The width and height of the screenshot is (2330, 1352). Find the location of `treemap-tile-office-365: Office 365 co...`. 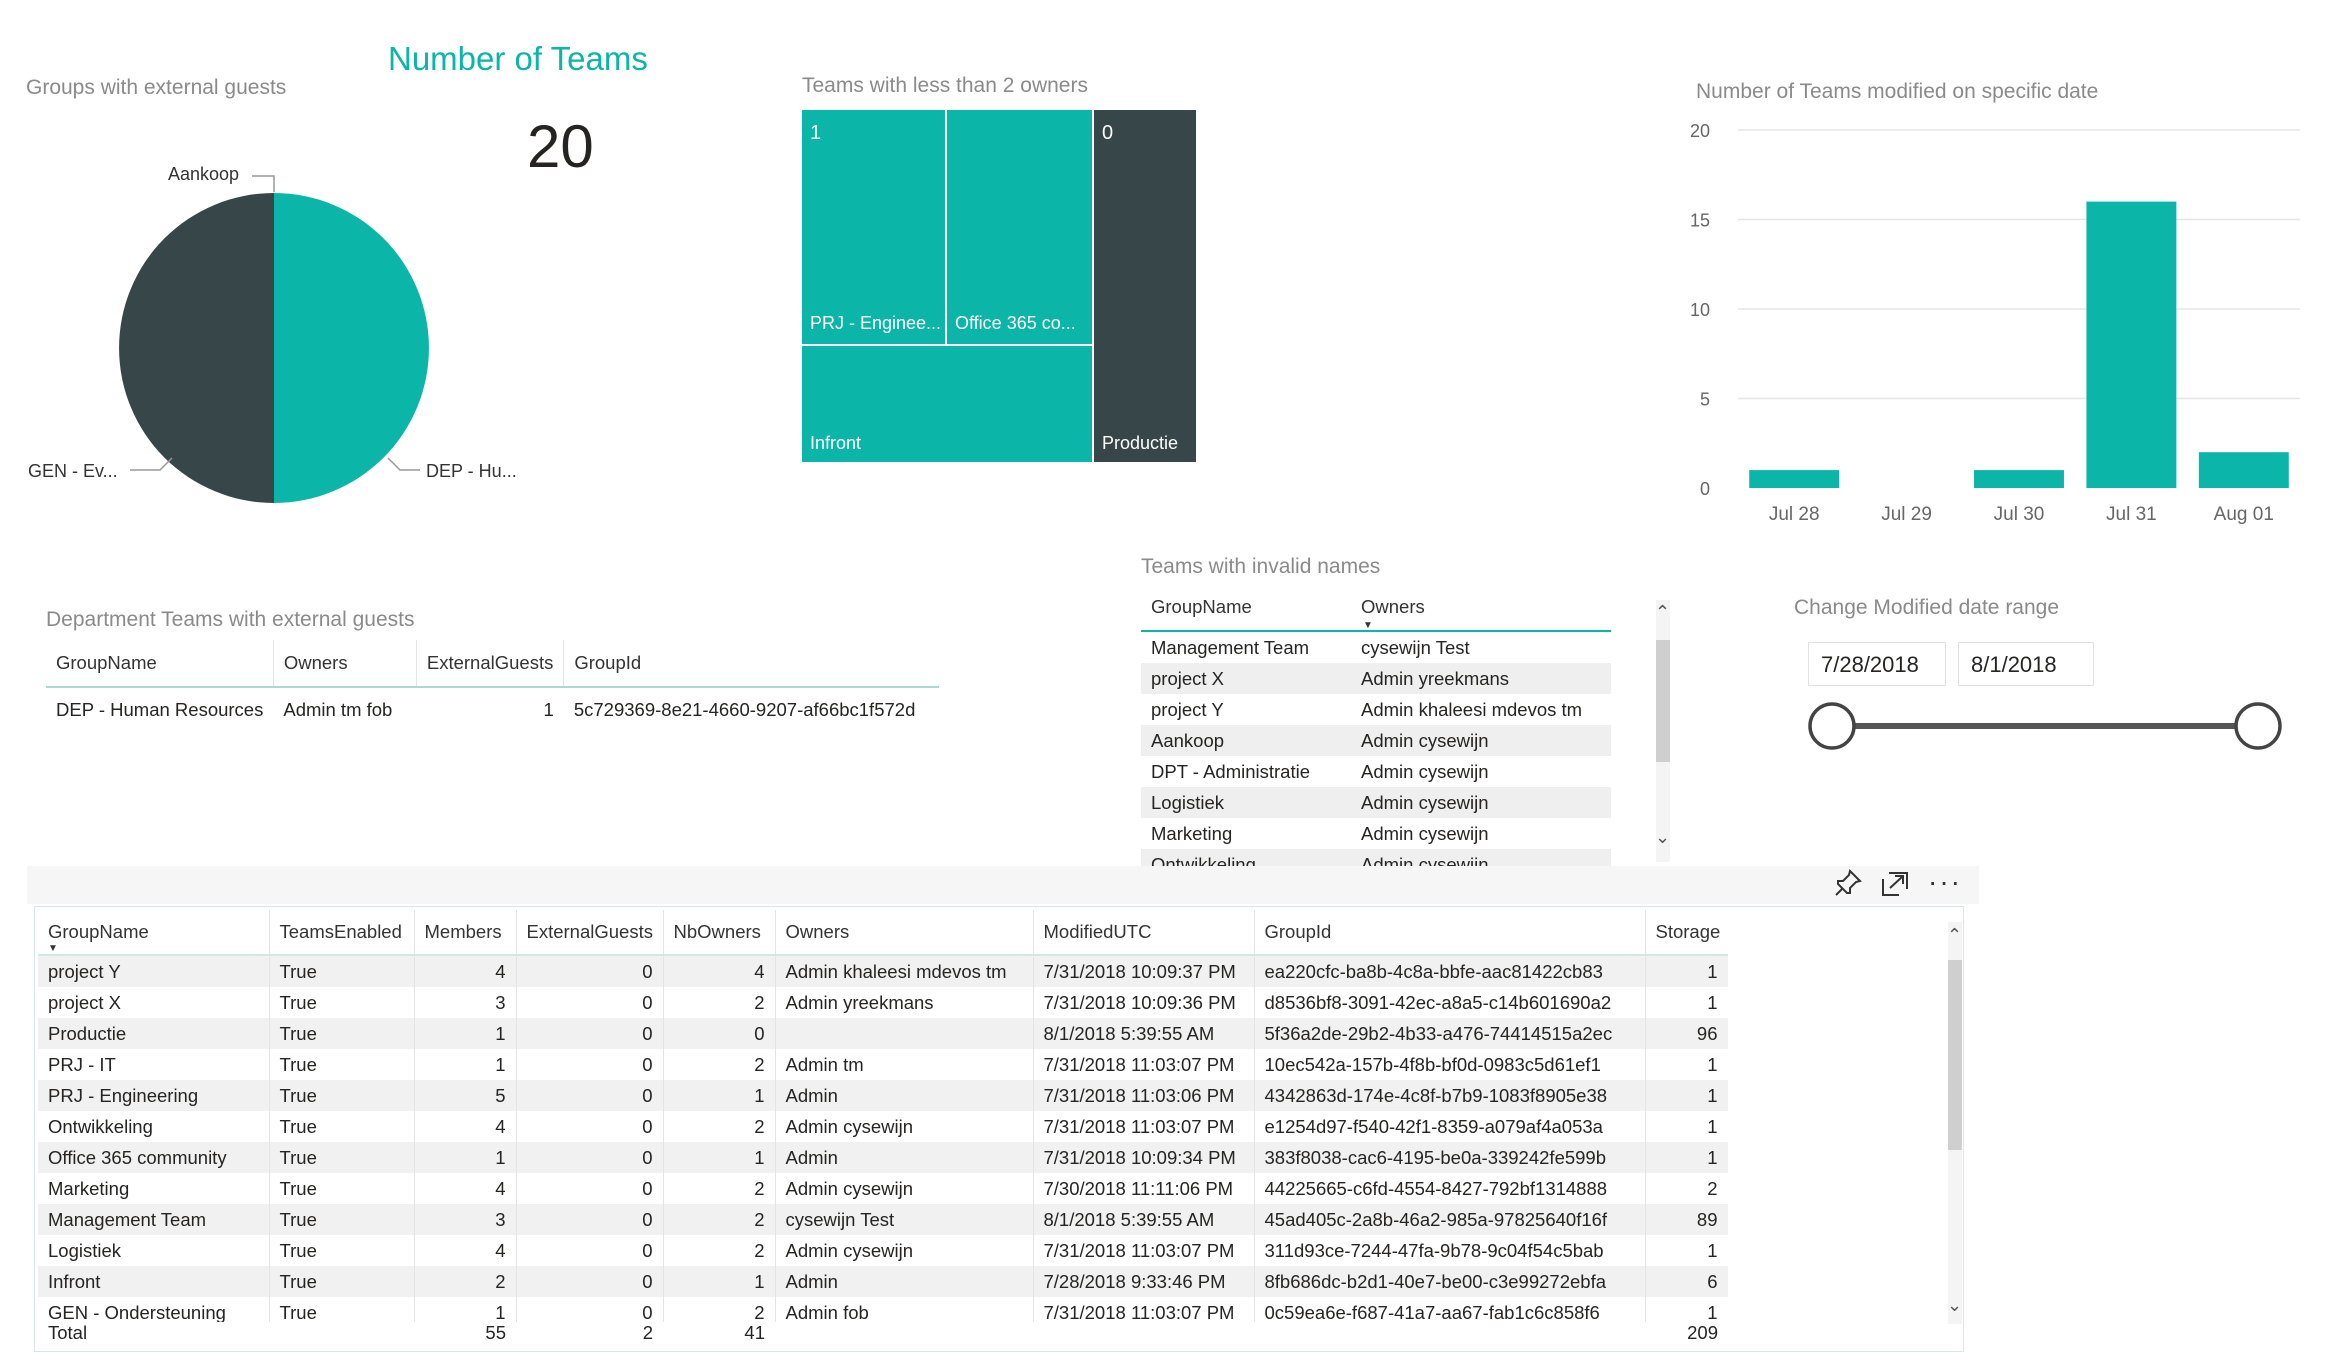

treemap-tile-office-365: Office 365 co... is located at coordinates (1020, 228).